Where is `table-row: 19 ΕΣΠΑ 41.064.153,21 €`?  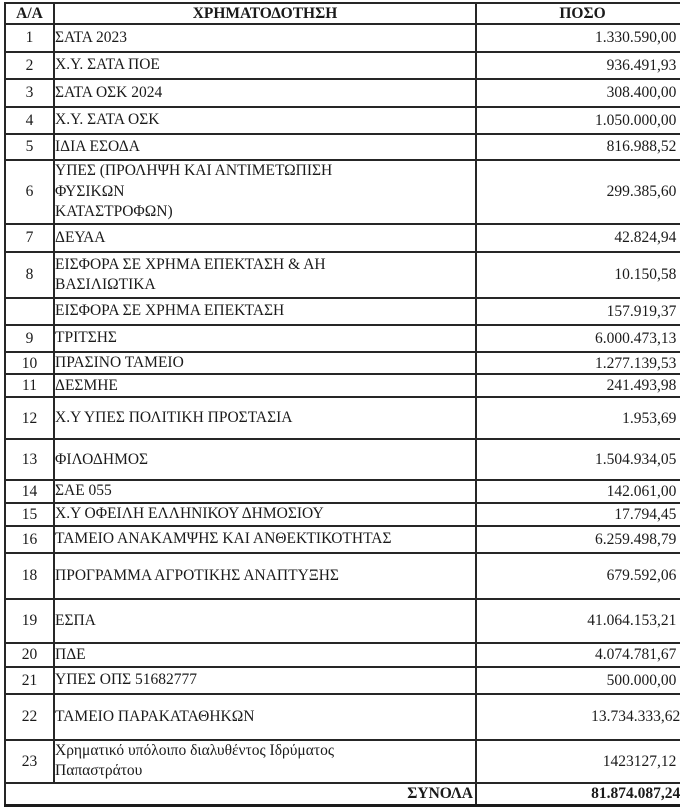
table-row: 19 ΕΣΠΑ 41.064.153,21 € is located at coordinates (342, 620).